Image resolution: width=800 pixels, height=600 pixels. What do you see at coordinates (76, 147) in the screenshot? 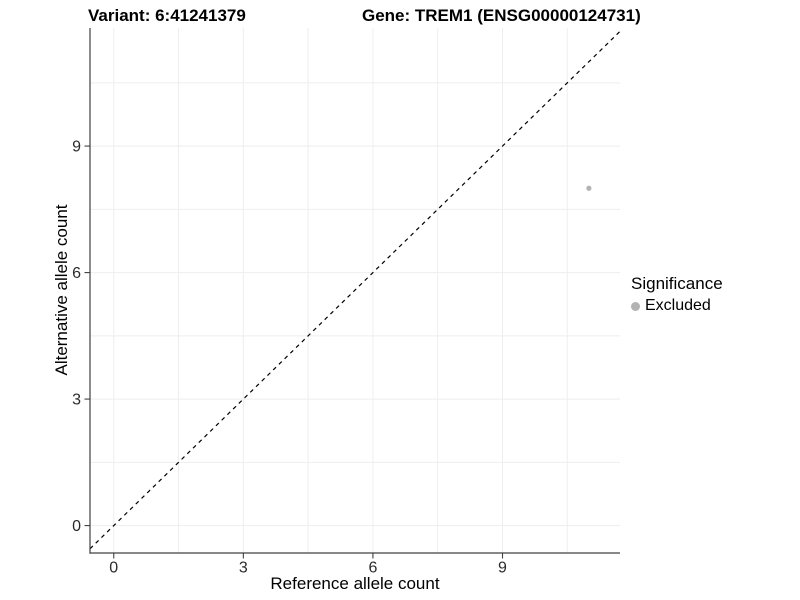
I see `y-tick-label: 9` at bounding box center [76, 147].